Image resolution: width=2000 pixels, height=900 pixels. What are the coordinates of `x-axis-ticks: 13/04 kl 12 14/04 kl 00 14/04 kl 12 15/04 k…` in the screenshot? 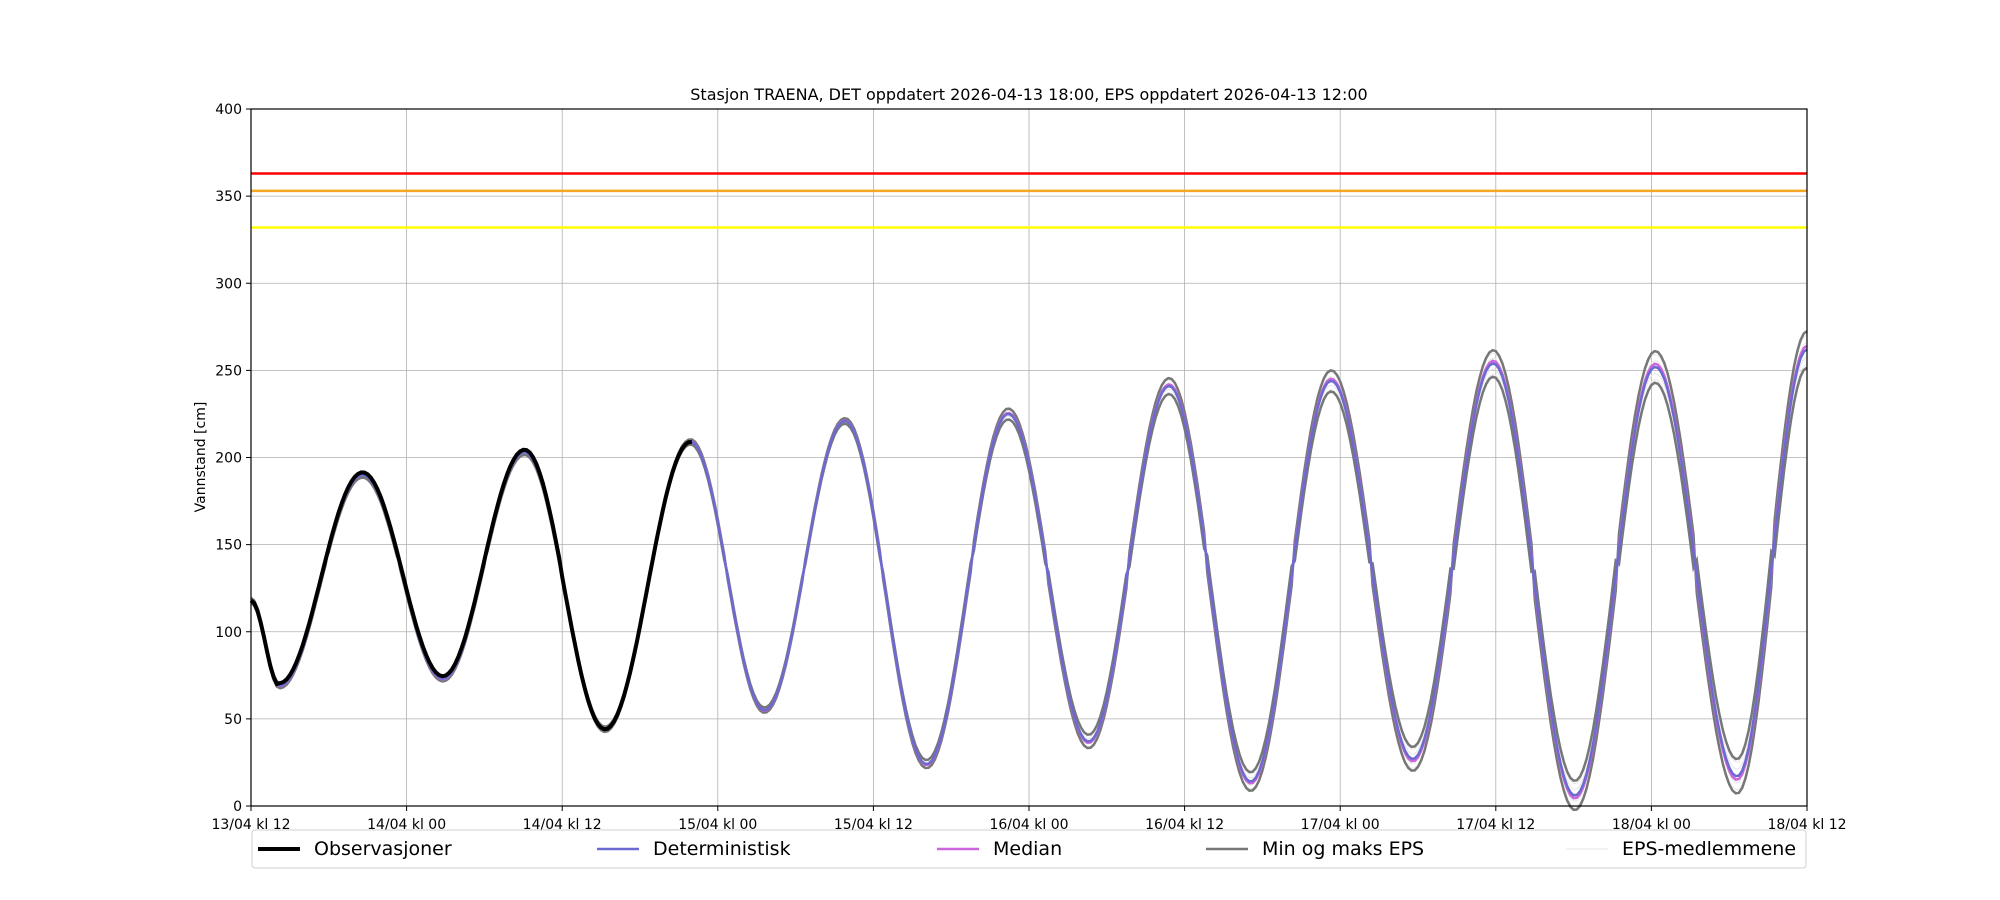 It's located at (1029, 819).